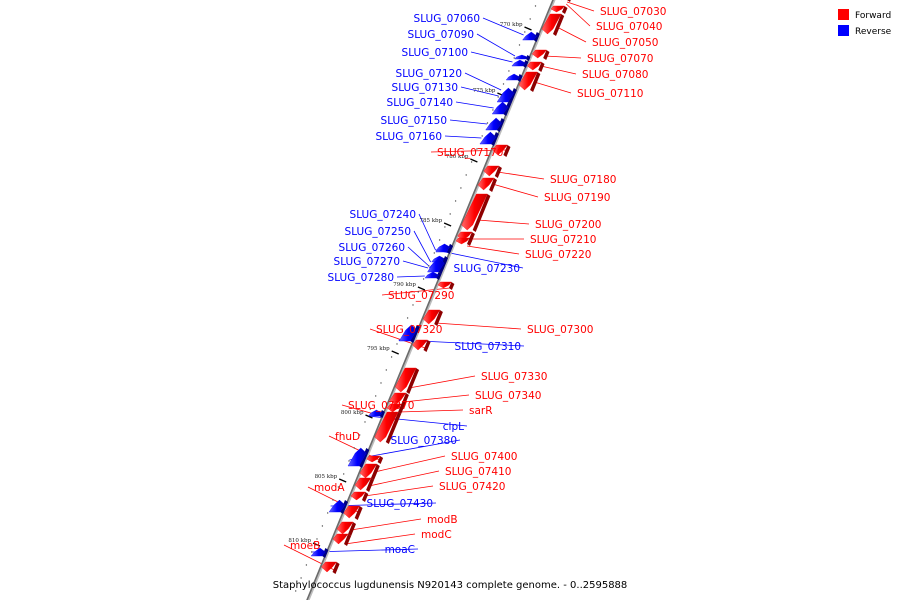 The image size is (900, 600). I want to click on gene-label: SLUG_07080, so click(615, 75).